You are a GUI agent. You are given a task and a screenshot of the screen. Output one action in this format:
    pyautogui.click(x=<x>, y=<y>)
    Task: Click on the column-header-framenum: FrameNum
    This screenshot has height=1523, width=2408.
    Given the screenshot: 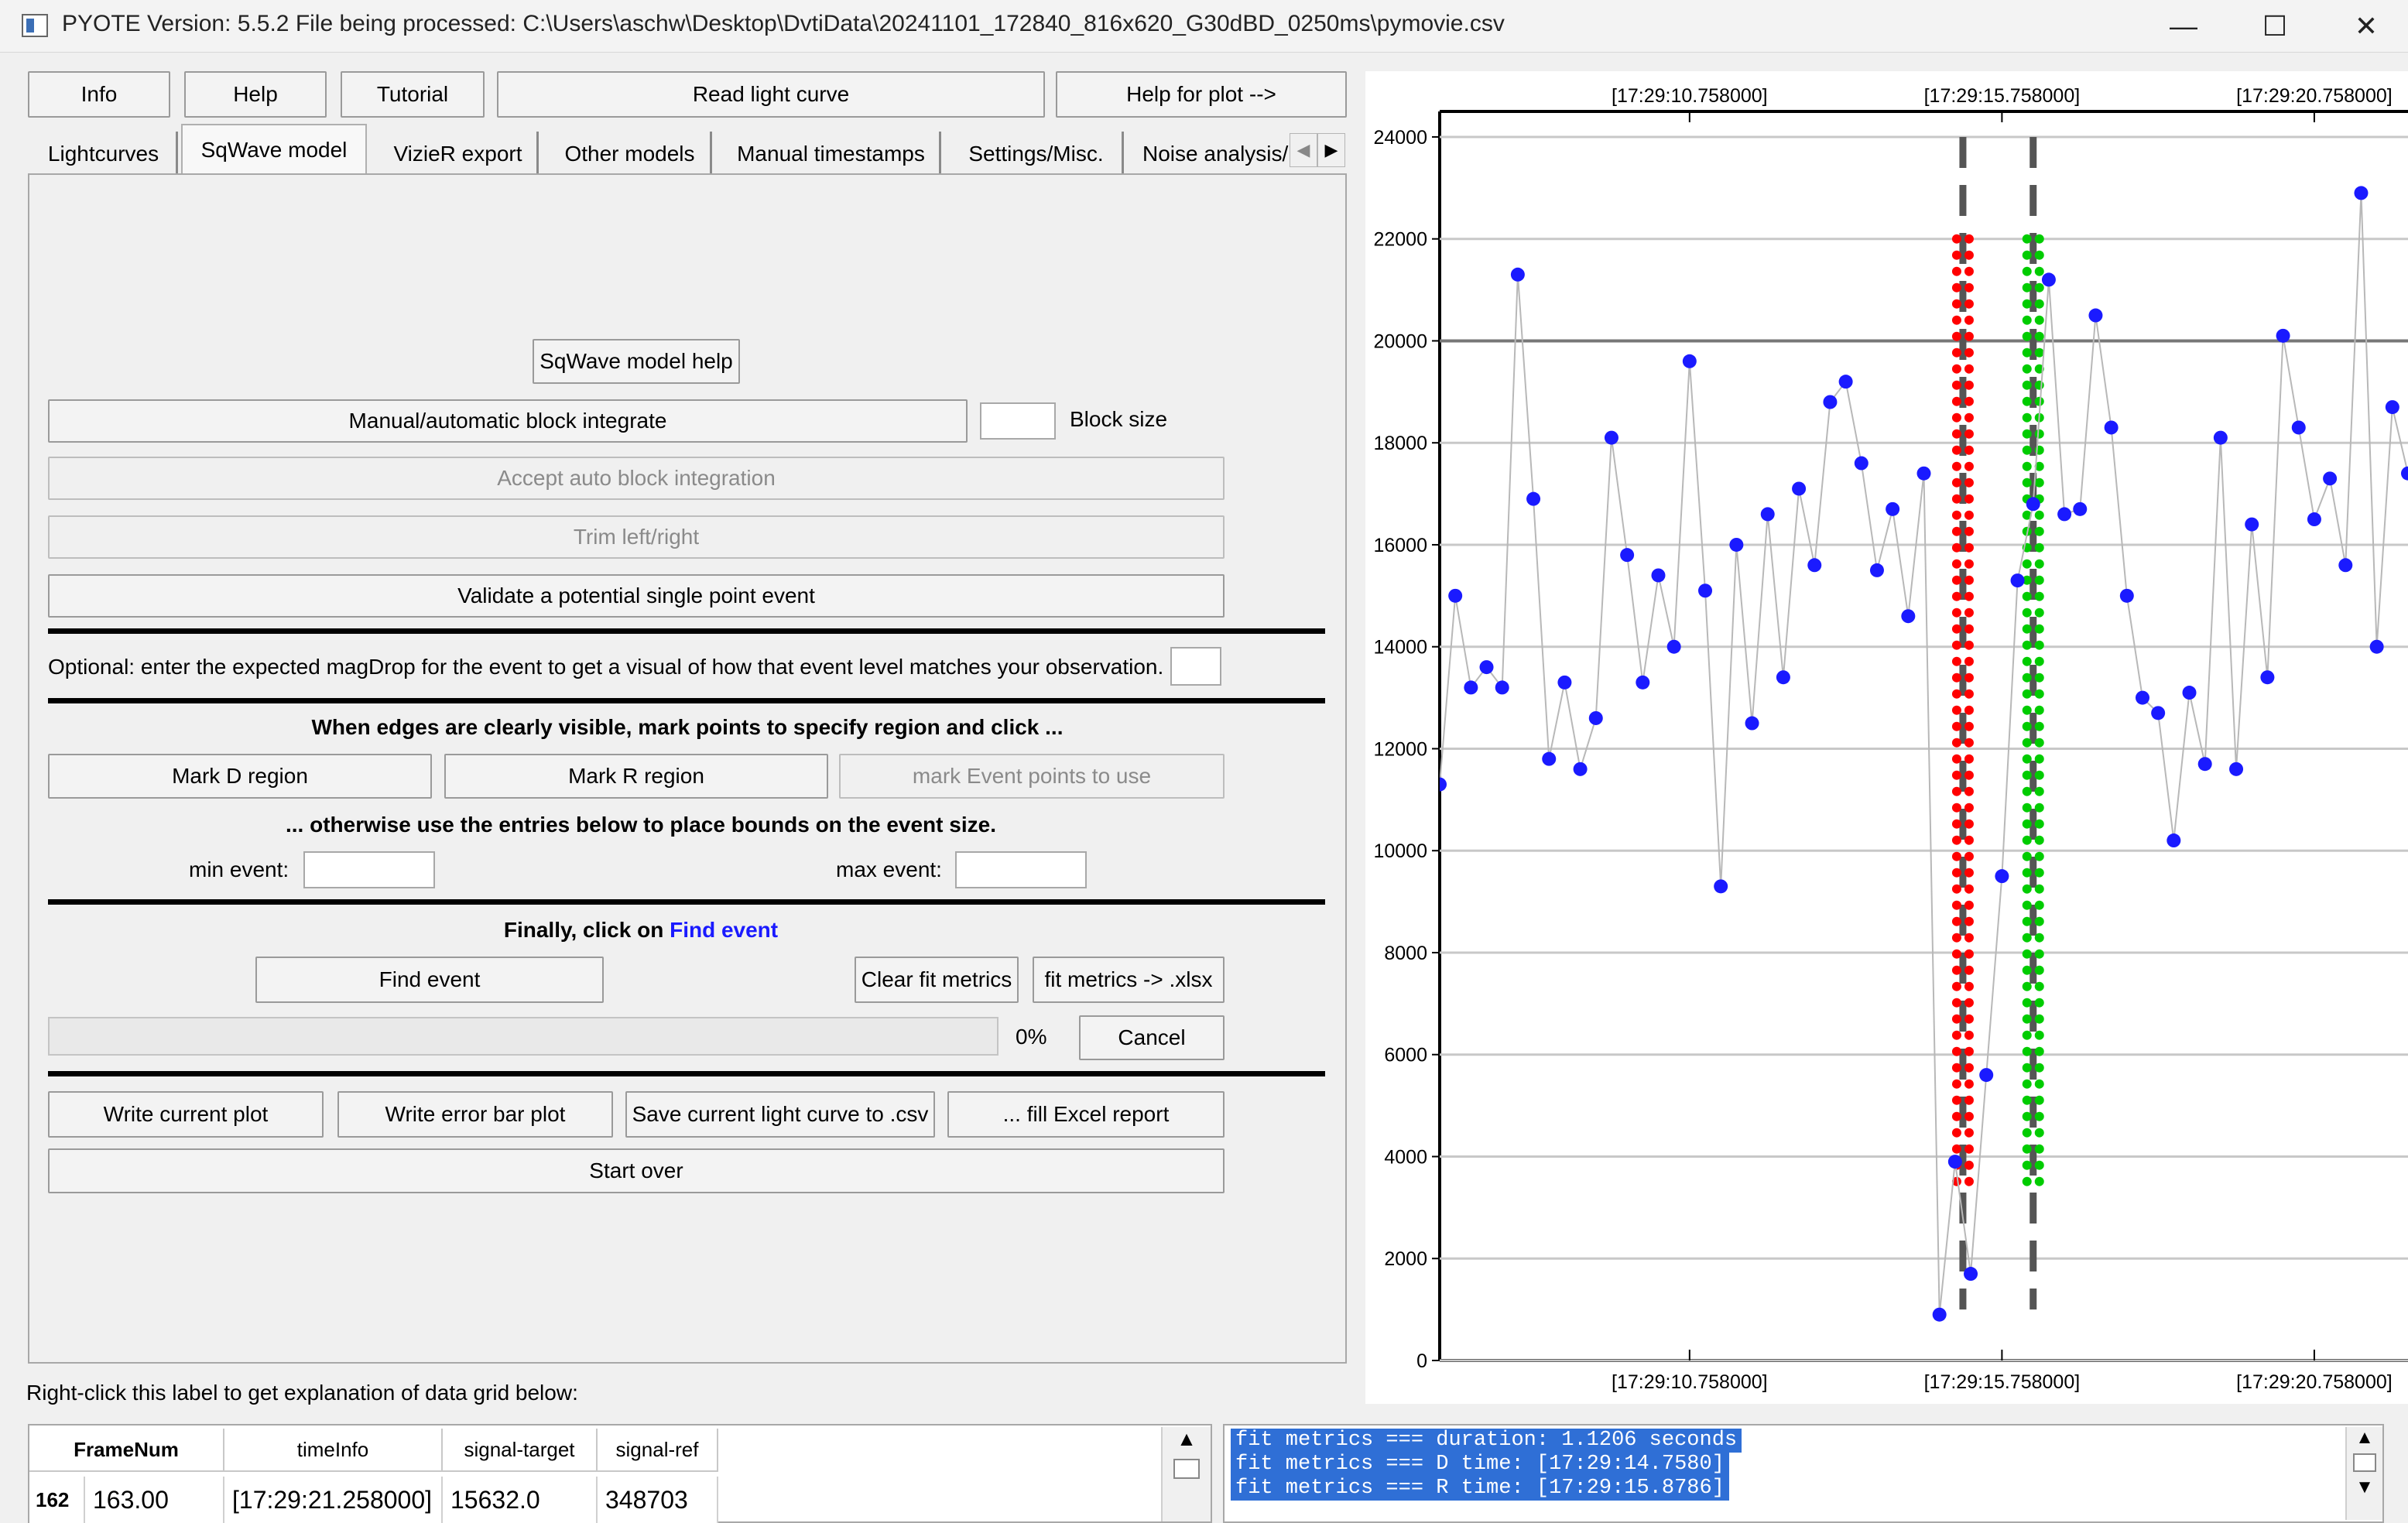 What is the action you would take?
    pyautogui.click(x=126, y=1451)
    